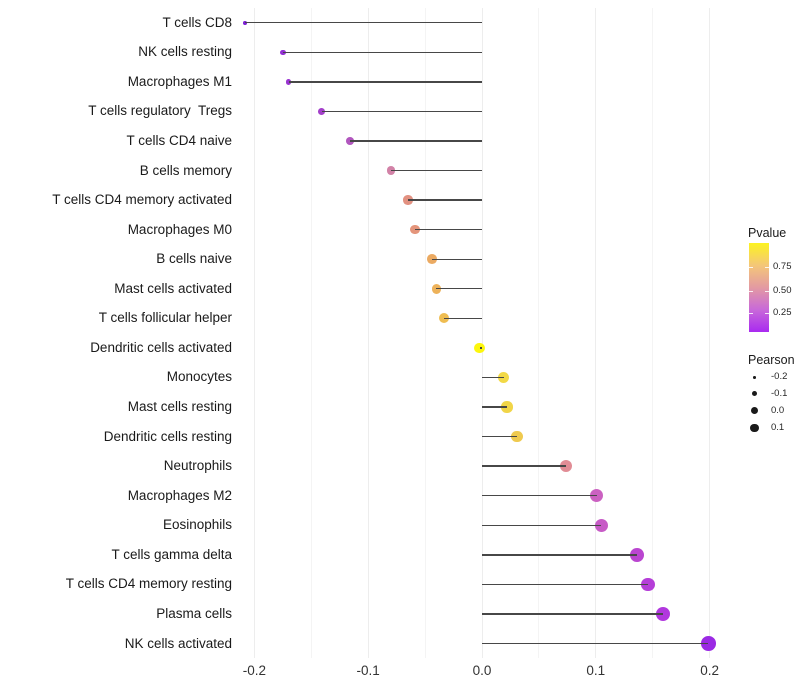  I want to click on category-label: T cells CD4 naive, so click(179, 140).